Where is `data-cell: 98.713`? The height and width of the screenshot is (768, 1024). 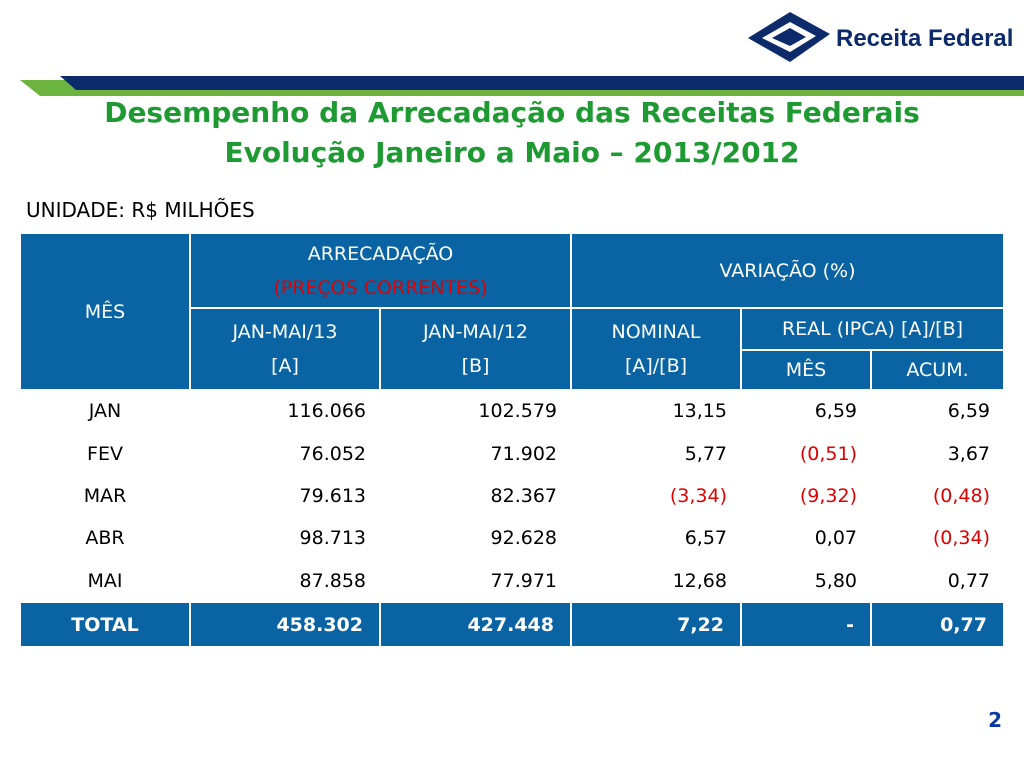 data-cell: 98.713 is located at coordinates (285, 538).